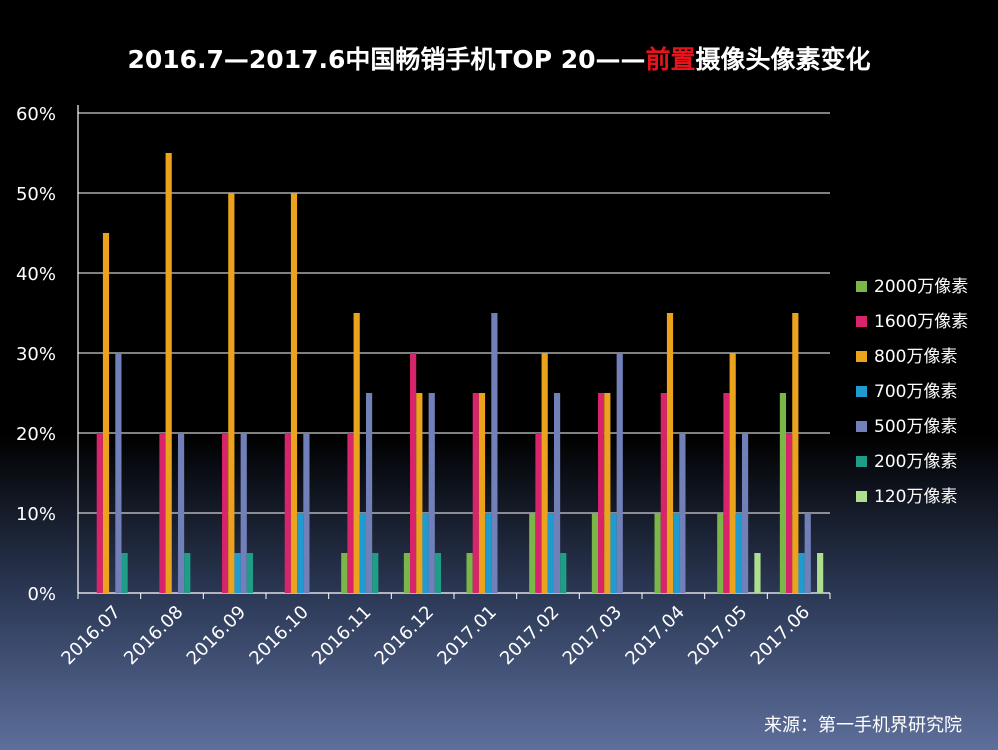 The image size is (998, 750). Describe the element at coordinates (404, 635) in the screenshot. I see `x-tick-label: 2016.12` at that location.